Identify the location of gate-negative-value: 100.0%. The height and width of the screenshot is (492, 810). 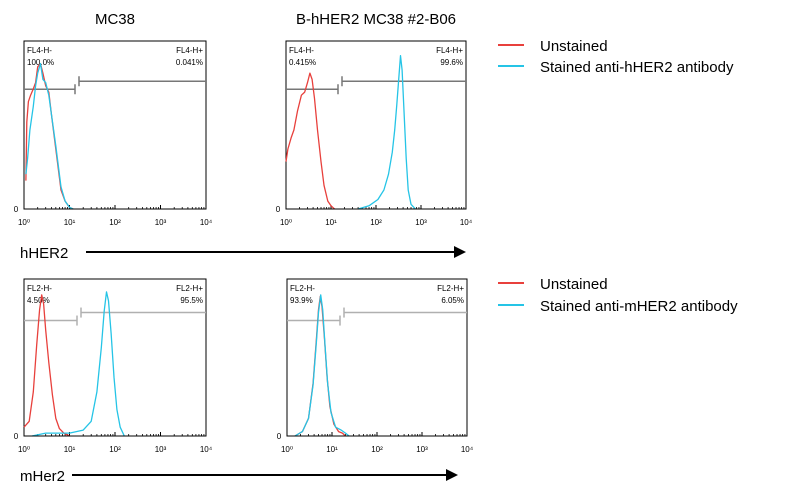
(40, 62).